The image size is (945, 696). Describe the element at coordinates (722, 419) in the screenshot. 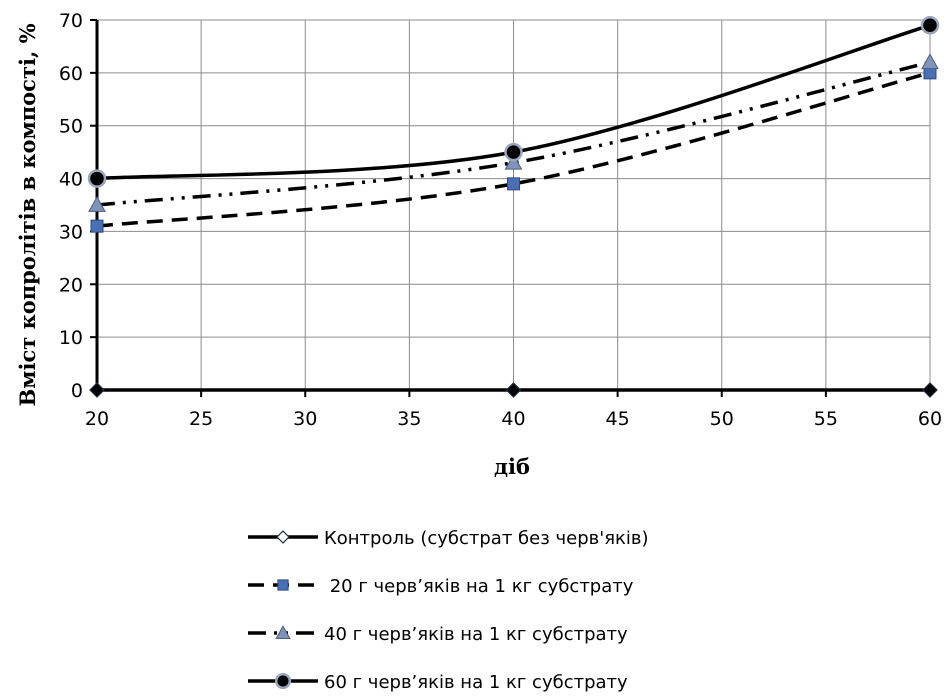

I see `x-tick-label: 50` at that location.